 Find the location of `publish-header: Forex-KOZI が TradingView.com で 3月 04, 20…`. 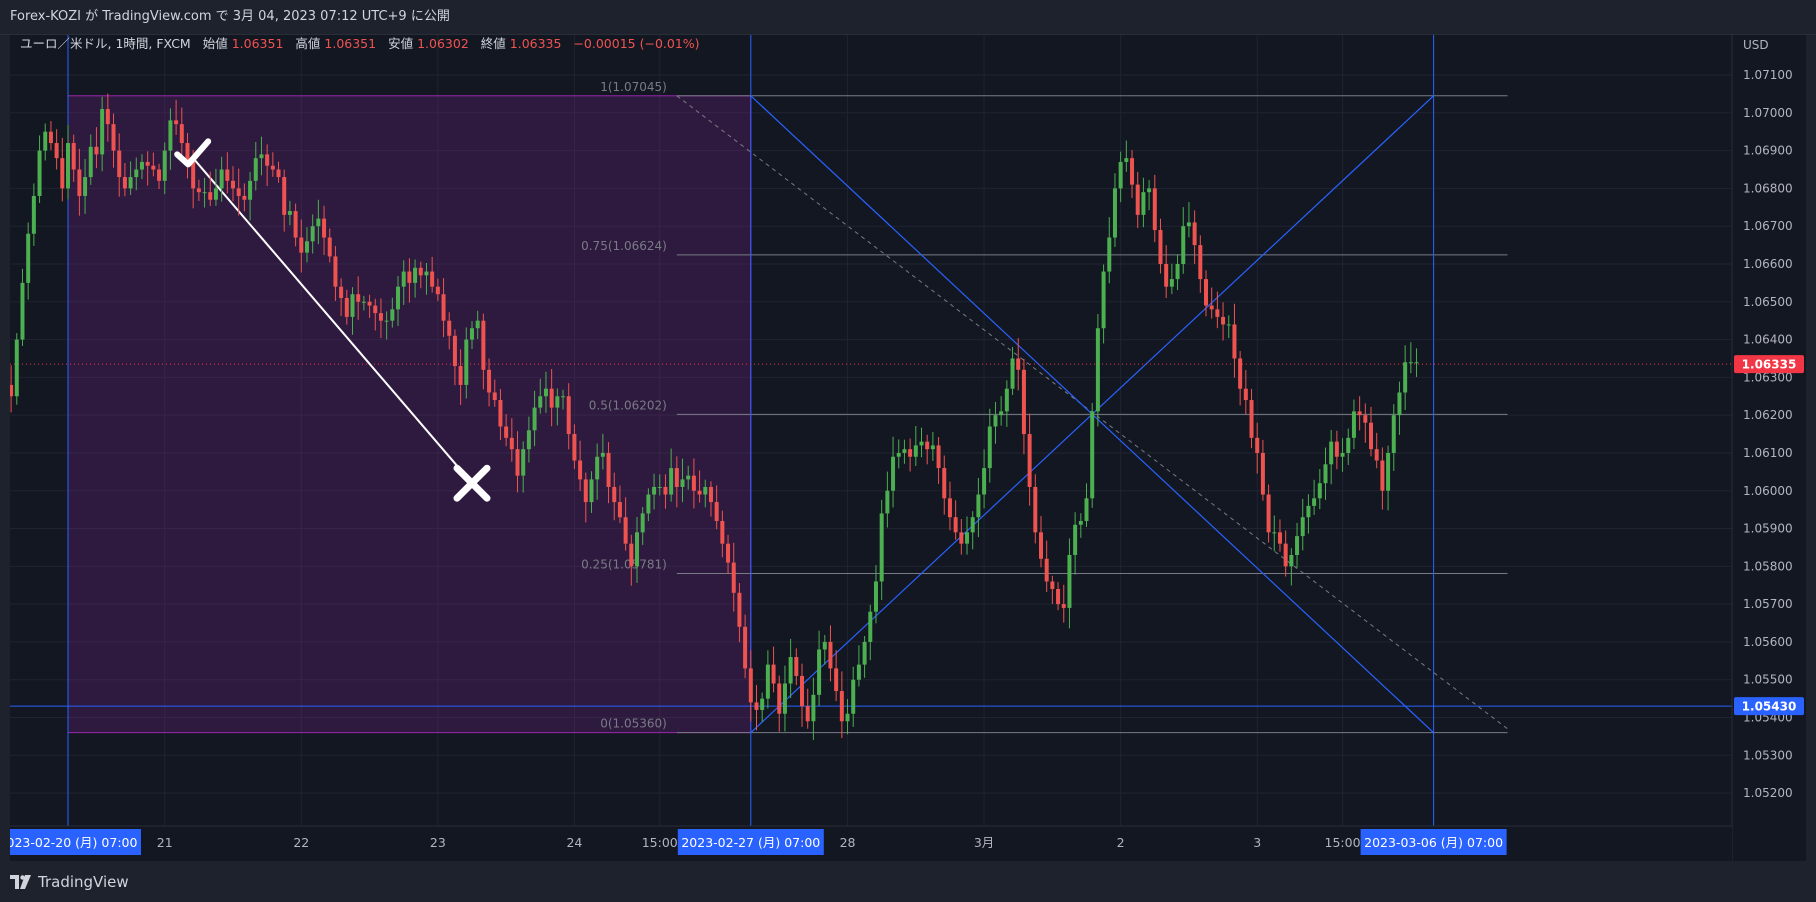

publish-header: Forex-KOZI が TradingView.com で 3月 04, 20… is located at coordinates (908, 17).